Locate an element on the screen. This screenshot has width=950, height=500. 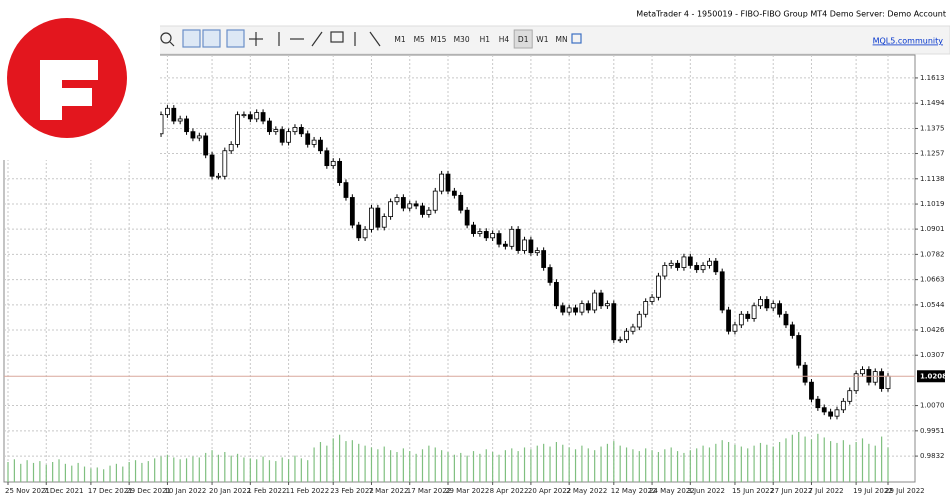
y-tick-label: 1.0426 is located at coordinates (932, 330).